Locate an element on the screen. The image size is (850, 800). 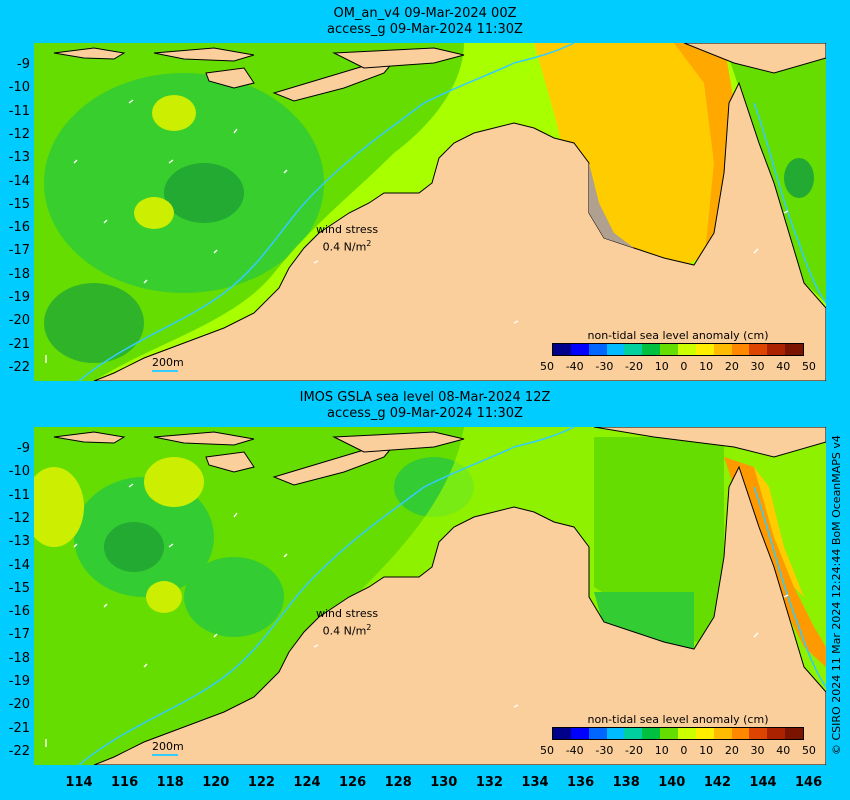
longitude-label: 128 is located at coordinates (398, 782).